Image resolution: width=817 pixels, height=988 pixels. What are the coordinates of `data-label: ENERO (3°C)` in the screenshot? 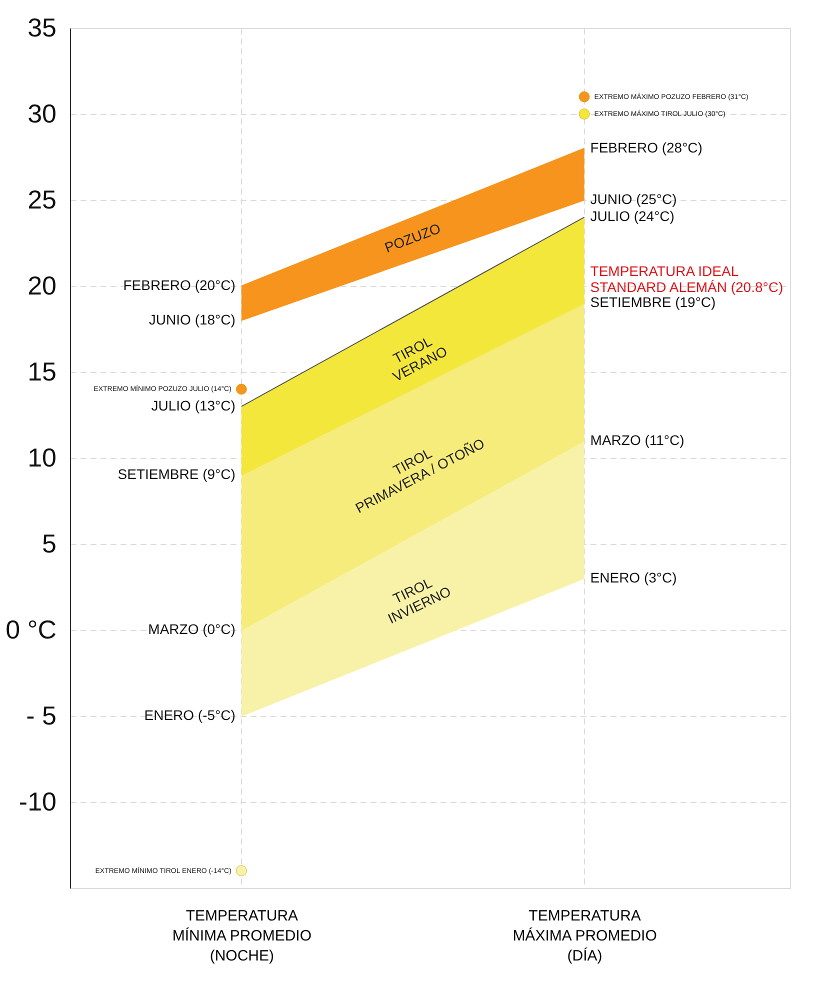 It's located at (633, 577).